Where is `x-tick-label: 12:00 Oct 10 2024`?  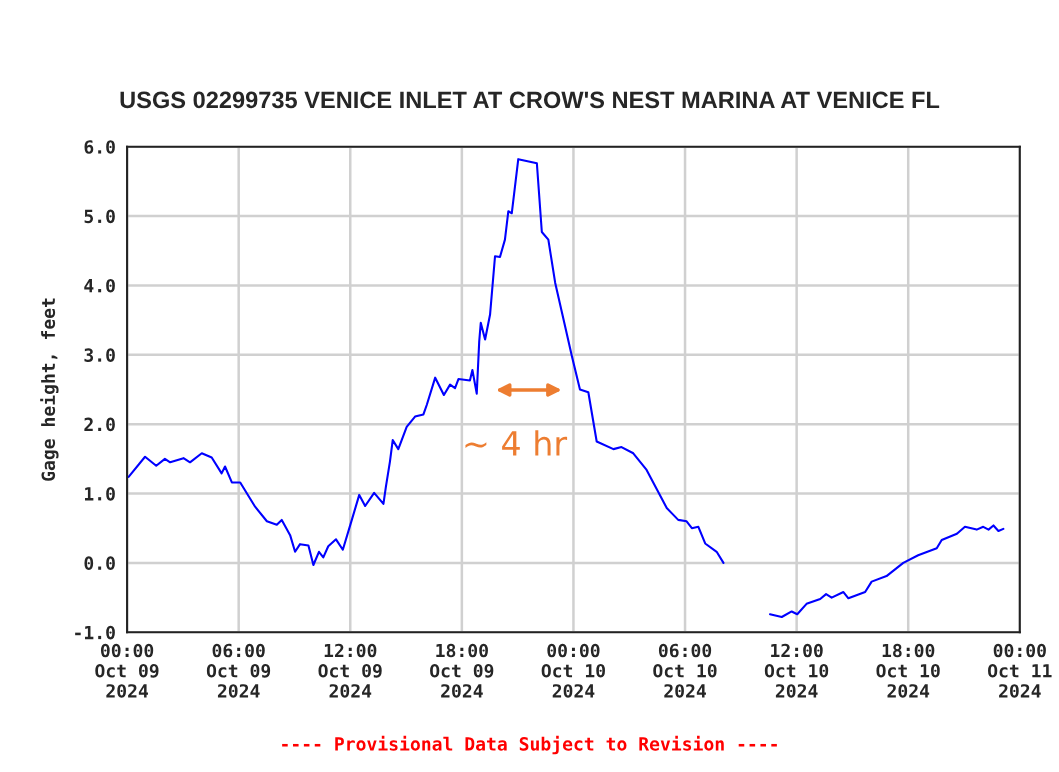 x-tick-label: 12:00 Oct 10 2024 is located at coordinates (796, 670).